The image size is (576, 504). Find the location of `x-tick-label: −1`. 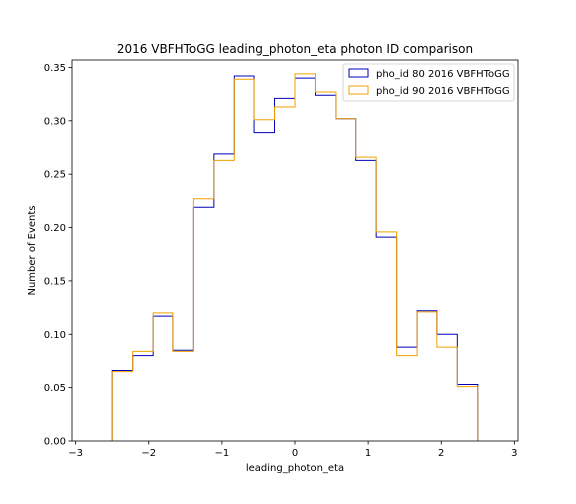

x-tick-label: −1 is located at coordinates (222, 453).